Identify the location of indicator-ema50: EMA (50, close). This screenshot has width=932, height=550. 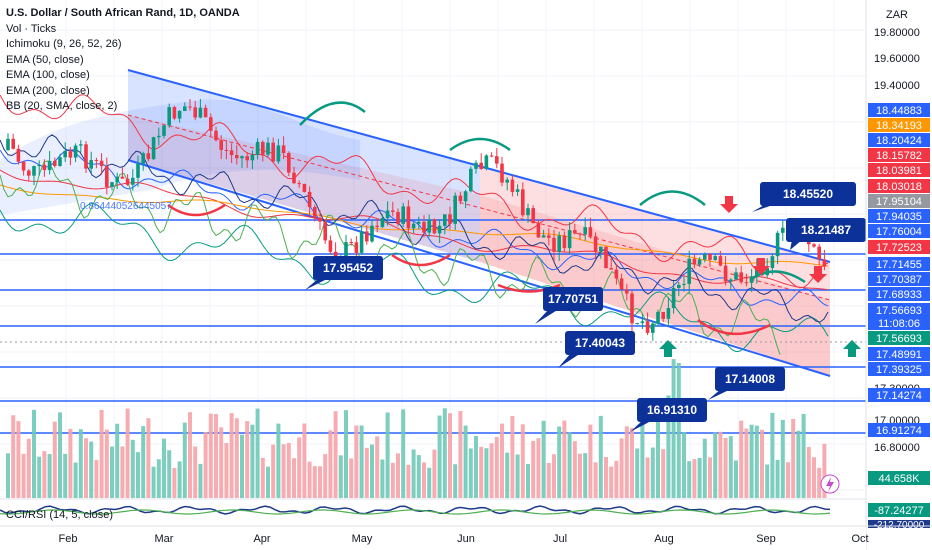
(45, 59).